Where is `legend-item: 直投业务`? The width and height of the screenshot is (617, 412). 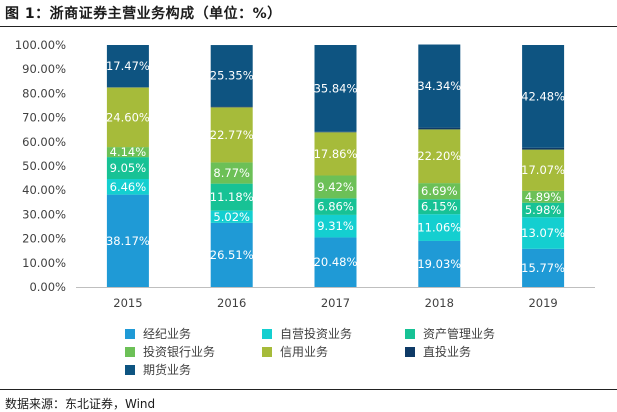 legend-item: 直投业务 is located at coordinates (438, 351).